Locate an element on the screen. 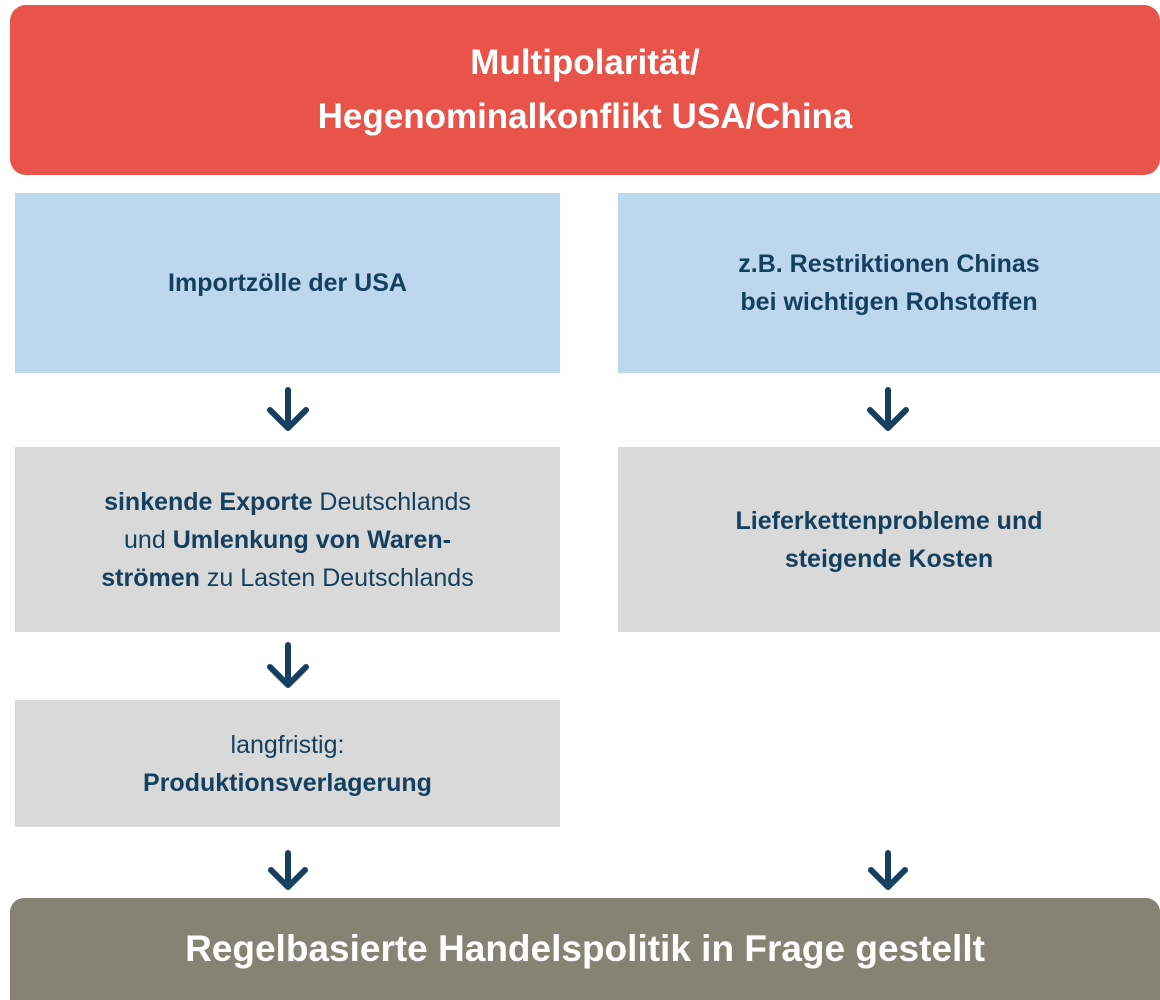 Image resolution: width=1160 pixels, height=1000 pixels. text-line: steigende Kosten is located at coordinates (889, 559).